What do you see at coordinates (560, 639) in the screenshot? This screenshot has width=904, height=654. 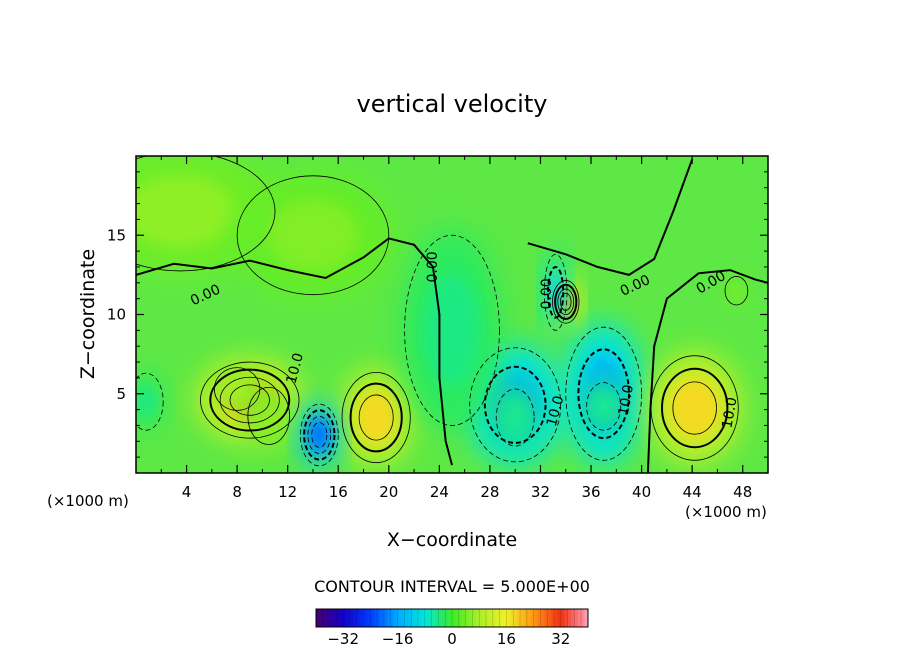 I see `colorbar-tick-label-4: 32` at bounding box center [560, 639].